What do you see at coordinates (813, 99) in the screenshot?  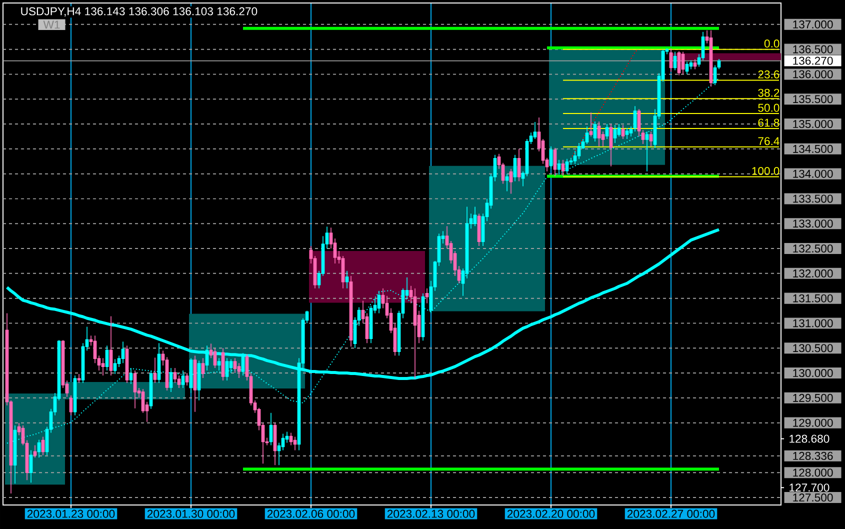 I see `ref-line-label: 135.500` at bounding box center [813, 99].